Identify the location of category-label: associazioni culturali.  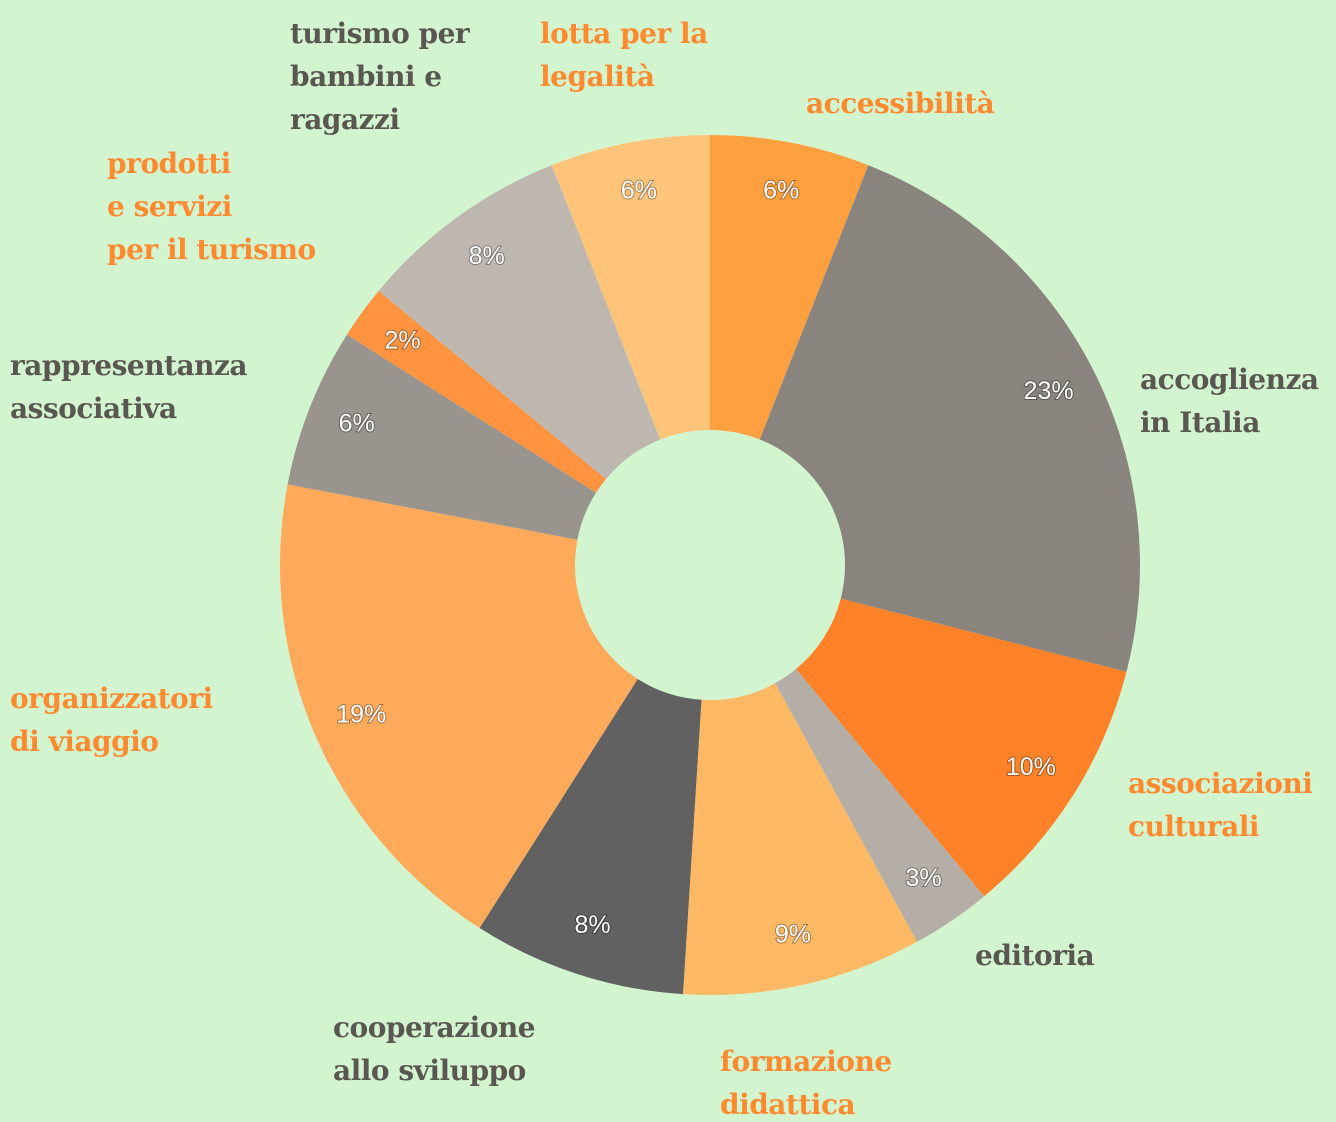
(1220, 805).